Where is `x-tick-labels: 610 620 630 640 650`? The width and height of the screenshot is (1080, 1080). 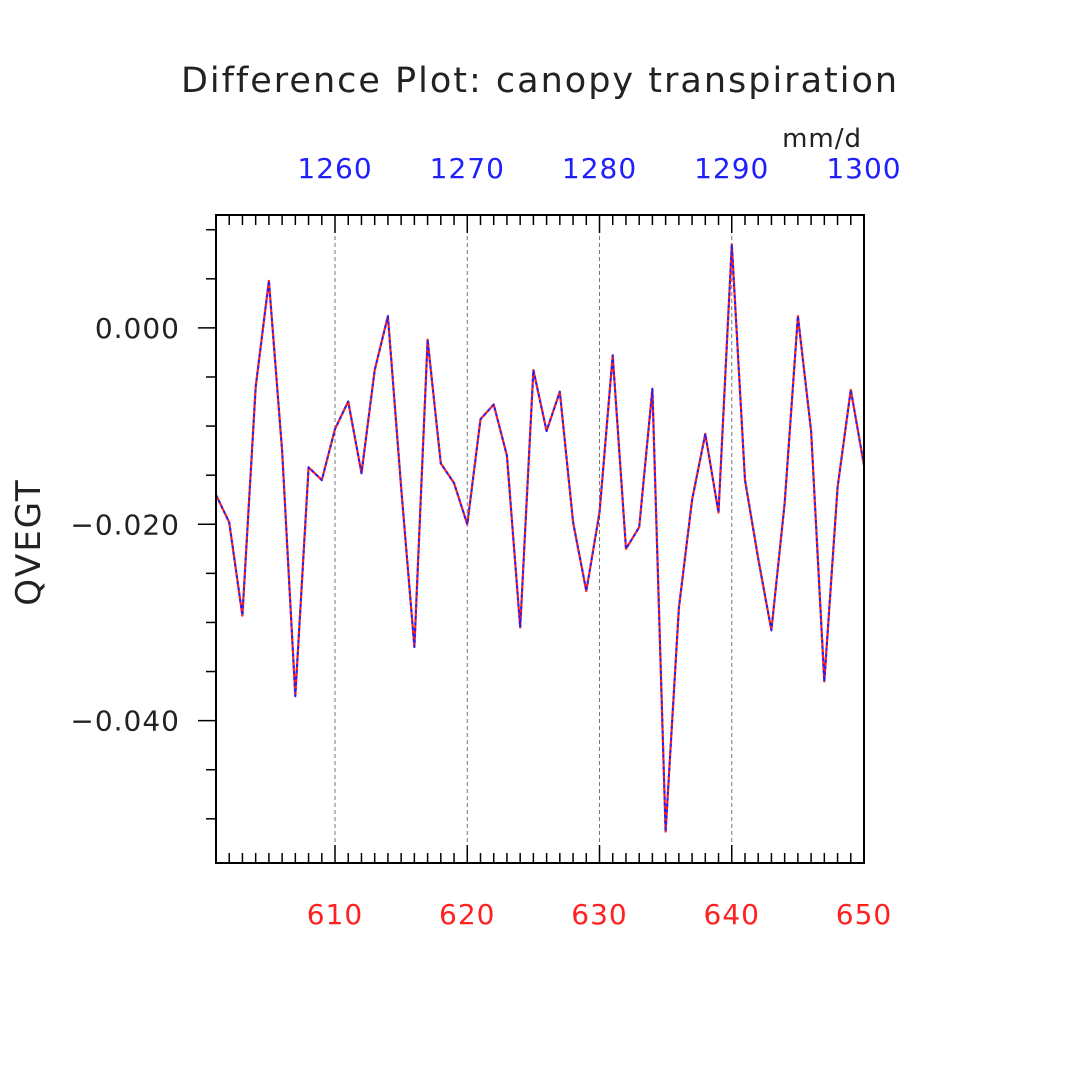 x-tick-labels: 610 620 630 640 650 is located at coordinates (599, 914).